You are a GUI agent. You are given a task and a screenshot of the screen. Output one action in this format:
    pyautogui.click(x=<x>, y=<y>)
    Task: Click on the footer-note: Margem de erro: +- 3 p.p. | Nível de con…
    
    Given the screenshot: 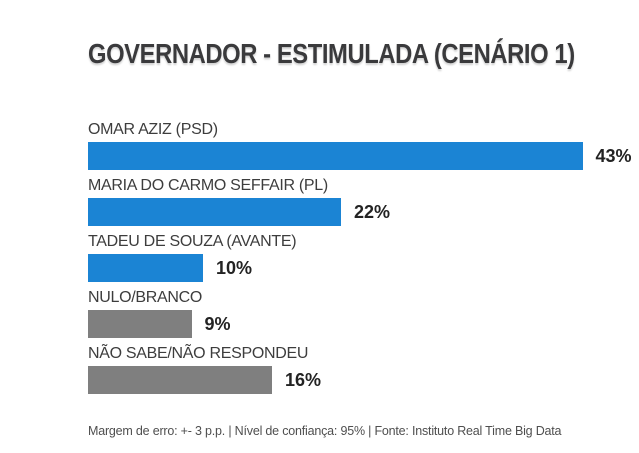 What is the action you would take?
    pyautogui.click(x=325, y=431)
    